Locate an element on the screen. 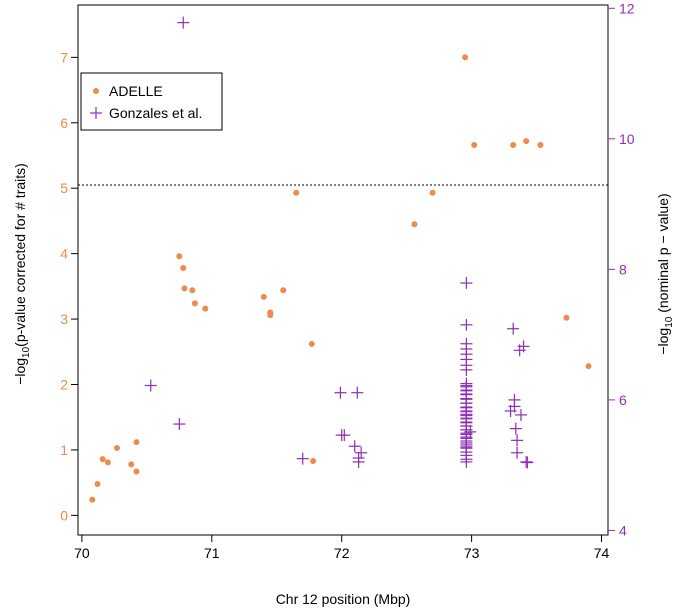 The height and width of the screenshot is (616, 683). x-tick-label: 72 is located at coordinates (342, 553).